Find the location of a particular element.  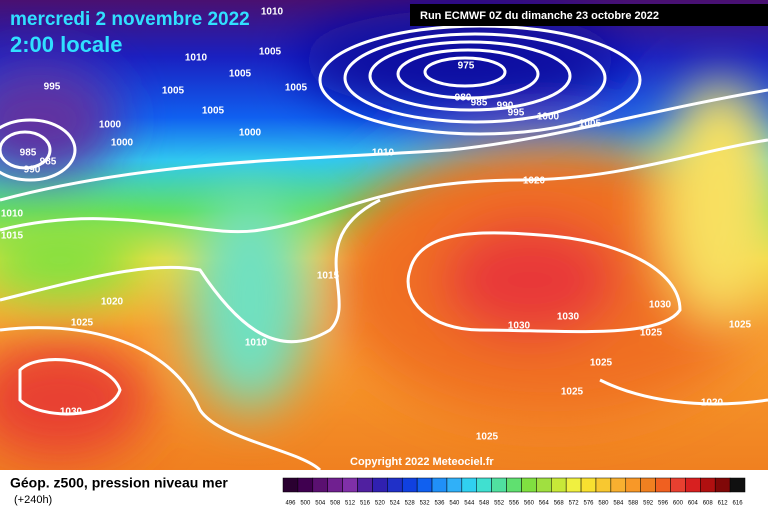

time: 2:00 locale is located at coordinates (66, 44).